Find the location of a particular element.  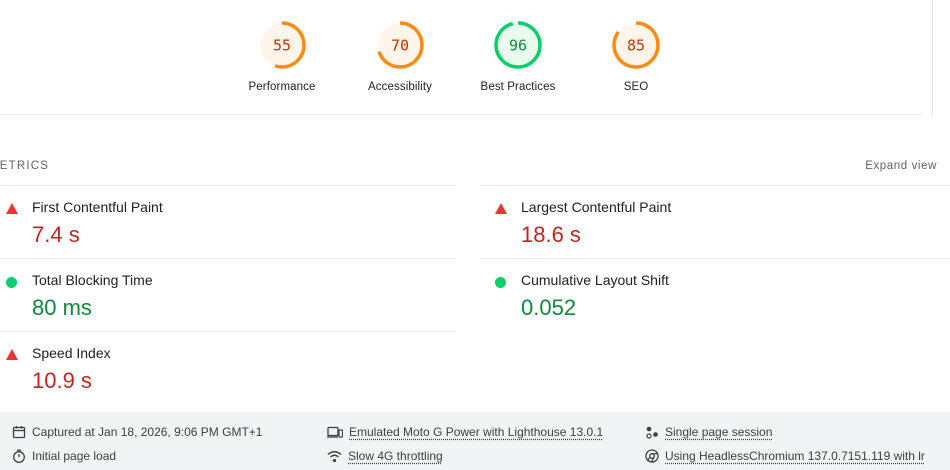

captured-at-text: Captured at Jan 18, 2026, 9:06 PM GMT+1 is located at coordinates (147, 432).